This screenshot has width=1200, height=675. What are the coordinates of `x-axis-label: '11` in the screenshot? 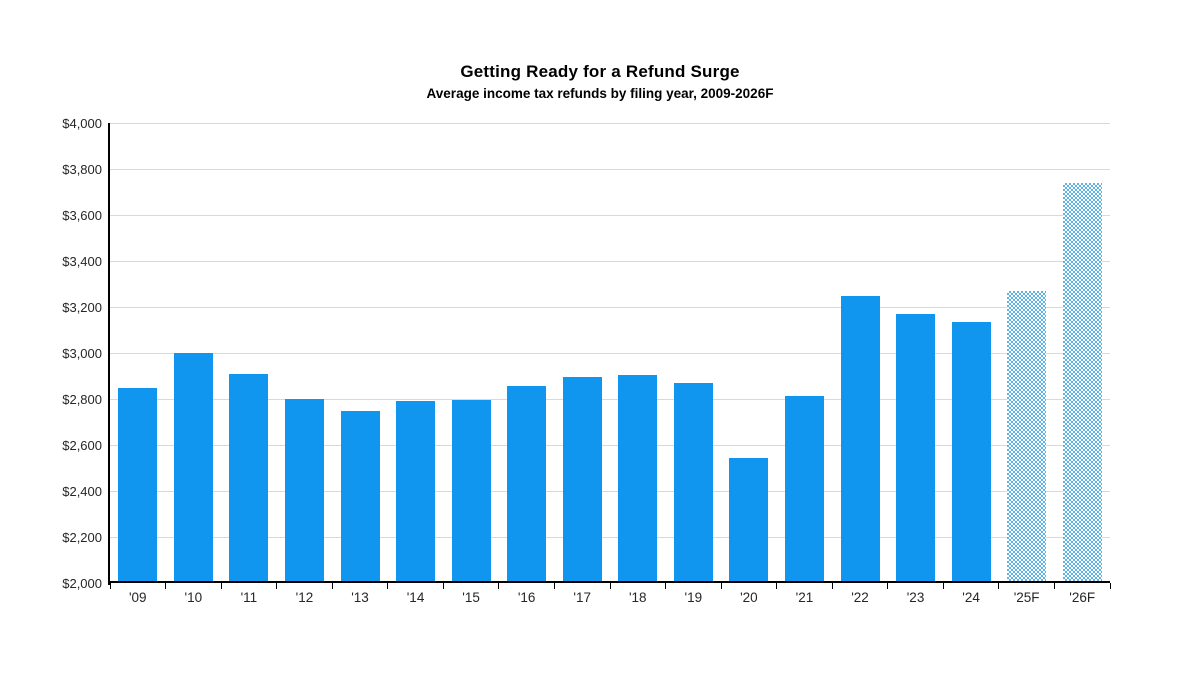 It's located at (249, 597).